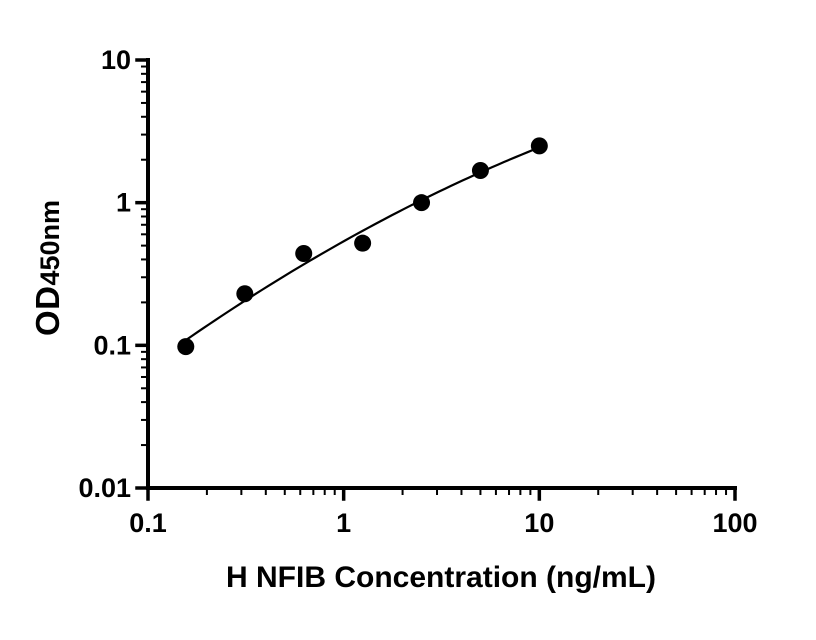 Image resolution: width=816 pixels, height=640 pixels. Describe the element at coordinates (539, 523) in the screenshot. I see `x-tick-label: 10` at that location.